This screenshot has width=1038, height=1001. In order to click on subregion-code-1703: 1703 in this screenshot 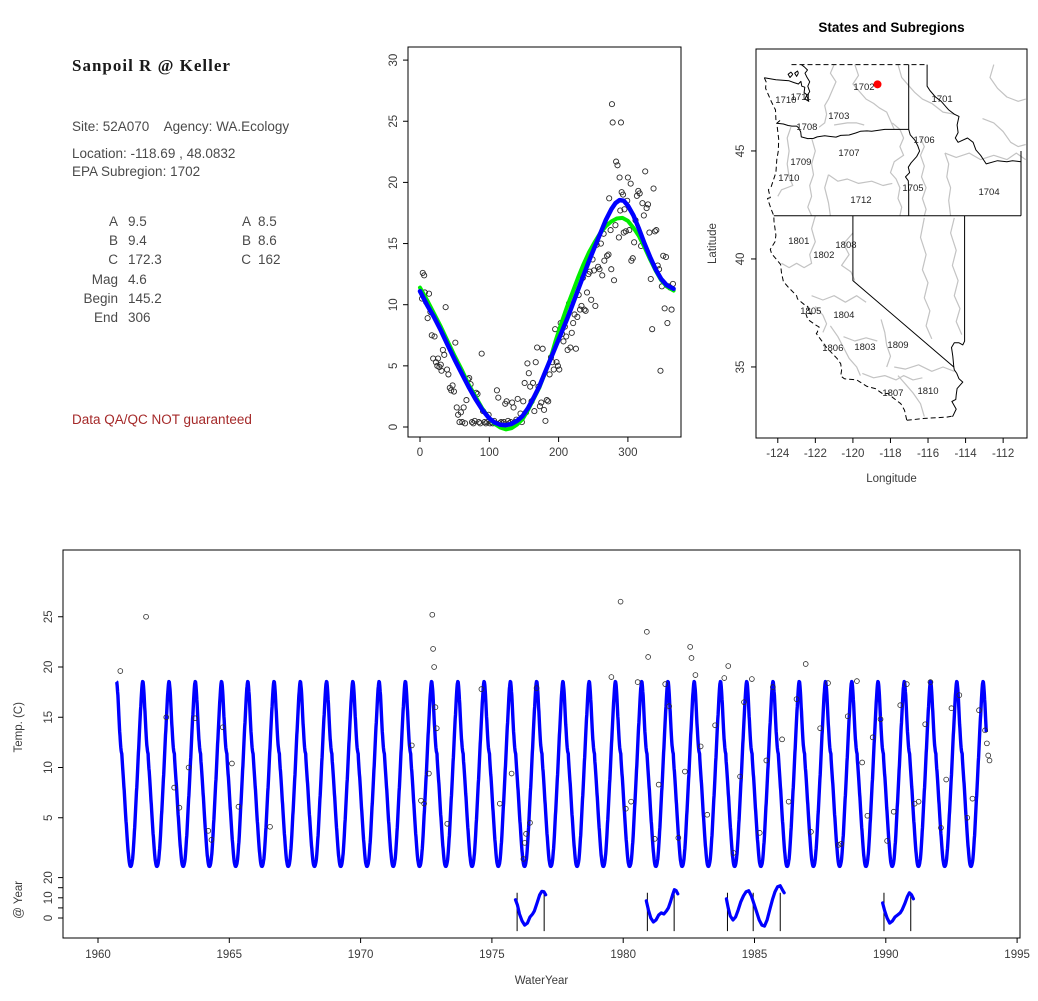, I will do `click(838, 116)`.